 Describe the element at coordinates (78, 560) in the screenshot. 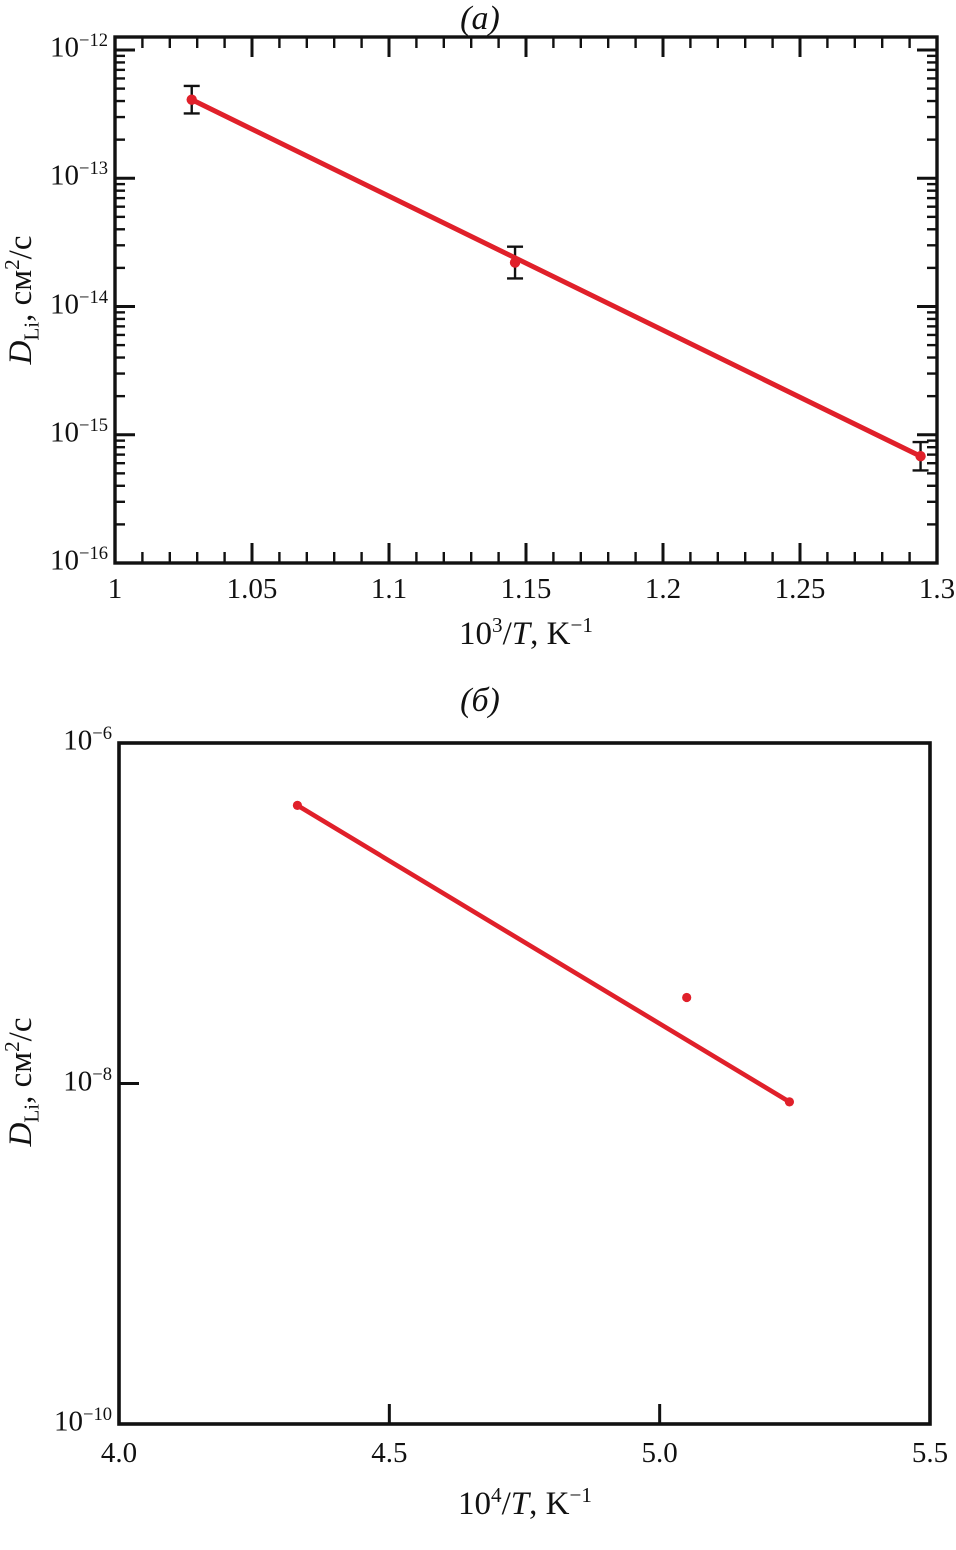

I see `y-tick-label: 10⁻¹⁶` at that location.